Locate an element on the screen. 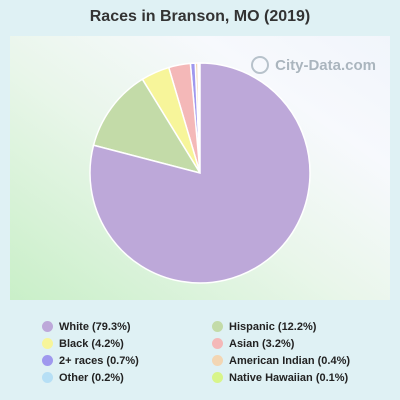 This screenshot has height=400, width=400. legend-label: Native Hawaiian (0.1%) is located at coordinates (289, 377).